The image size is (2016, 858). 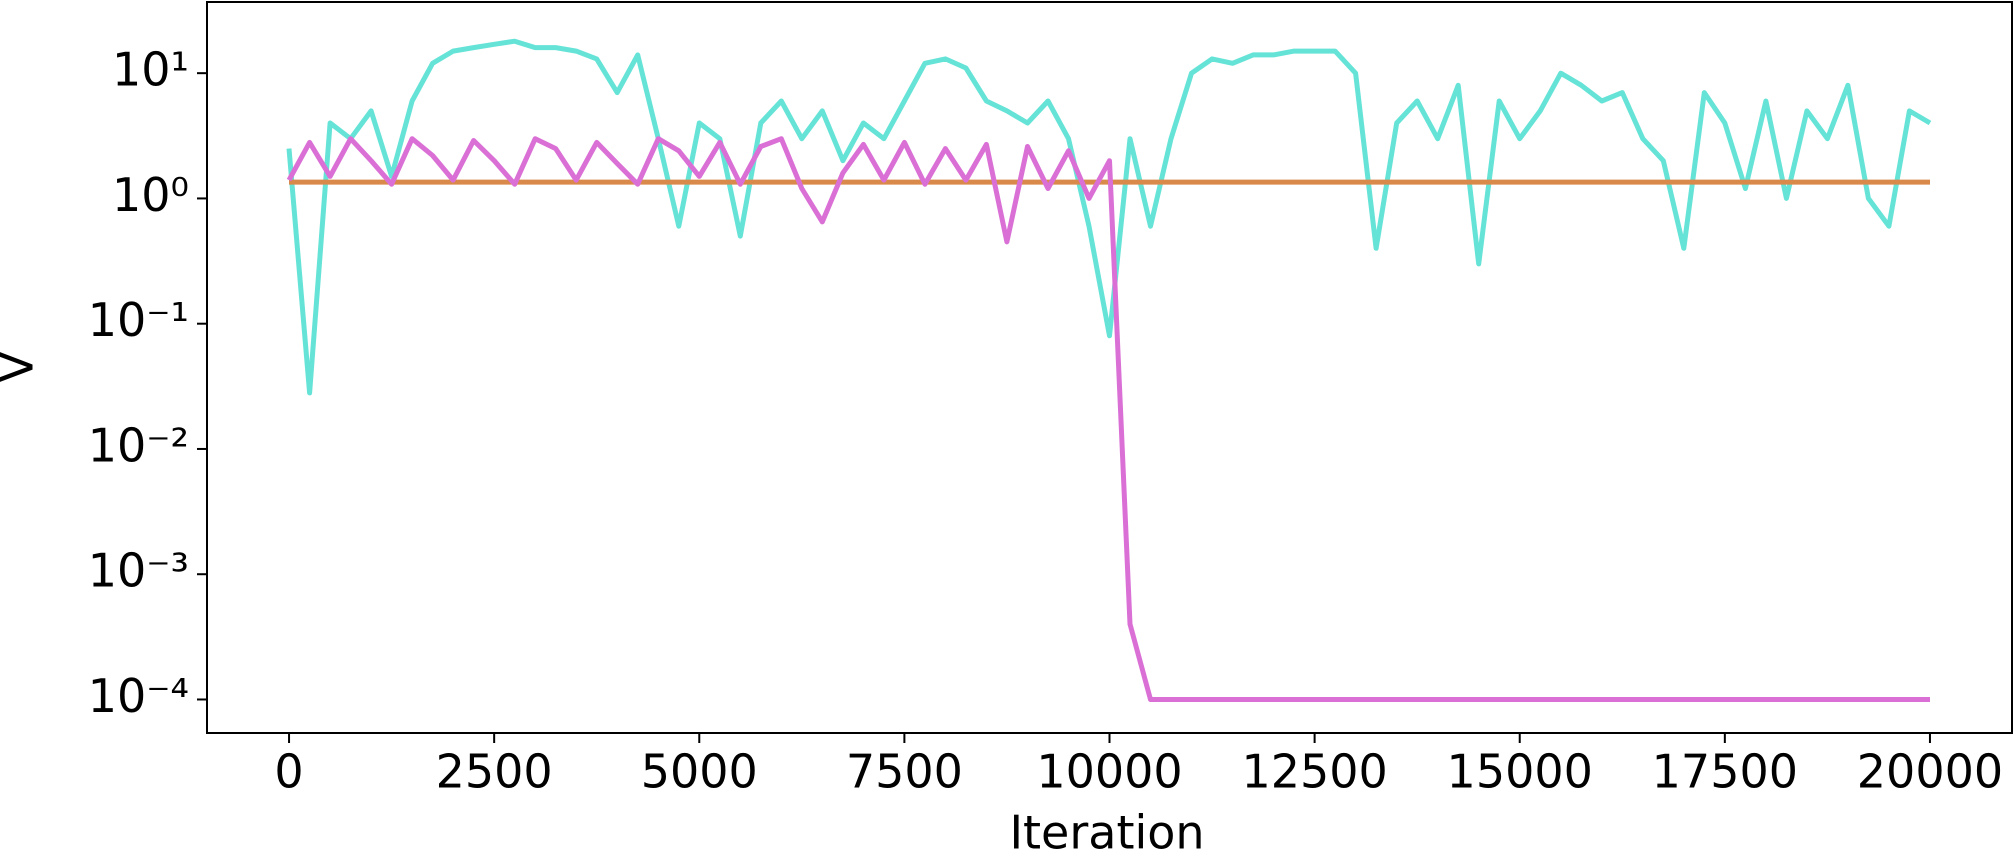 I want to click on y-axis-label: V, so click(x=22, y=367).